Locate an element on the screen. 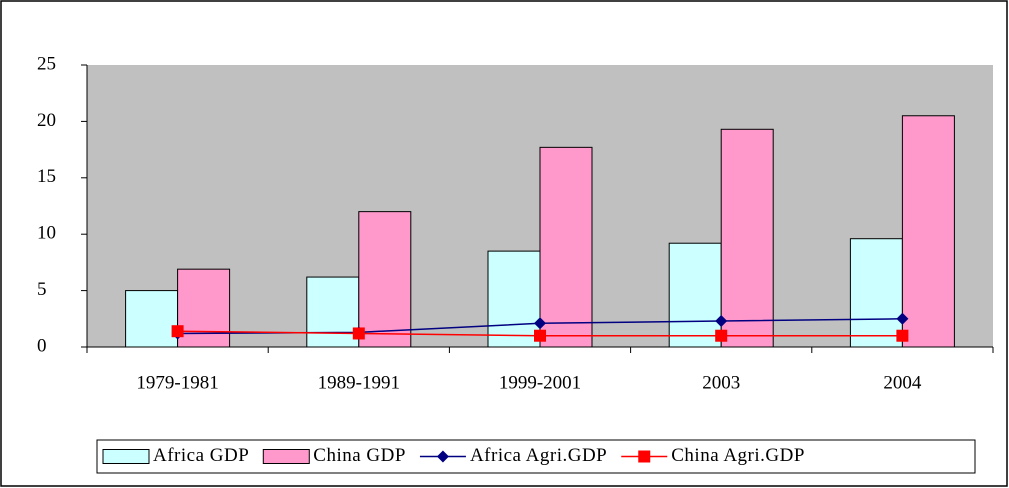  y-tick-label: 5 is located at coordinates (42, 289).